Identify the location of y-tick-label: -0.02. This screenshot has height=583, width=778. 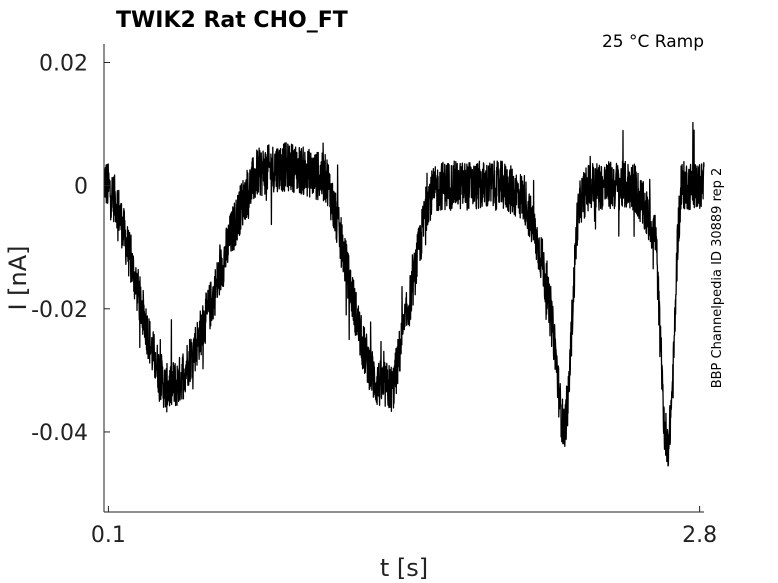
(59, 310).